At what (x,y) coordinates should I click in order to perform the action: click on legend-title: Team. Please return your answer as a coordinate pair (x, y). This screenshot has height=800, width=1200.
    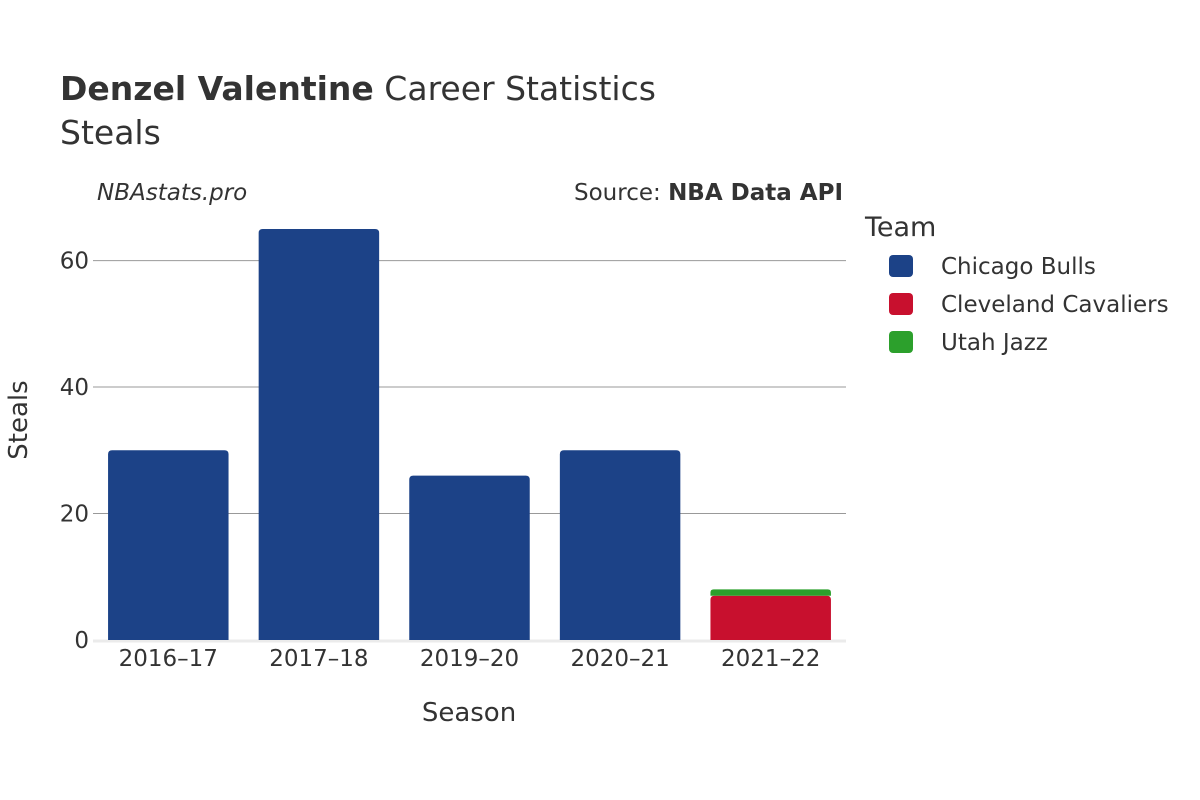
    Looking at the image, I should click on (900, 227).